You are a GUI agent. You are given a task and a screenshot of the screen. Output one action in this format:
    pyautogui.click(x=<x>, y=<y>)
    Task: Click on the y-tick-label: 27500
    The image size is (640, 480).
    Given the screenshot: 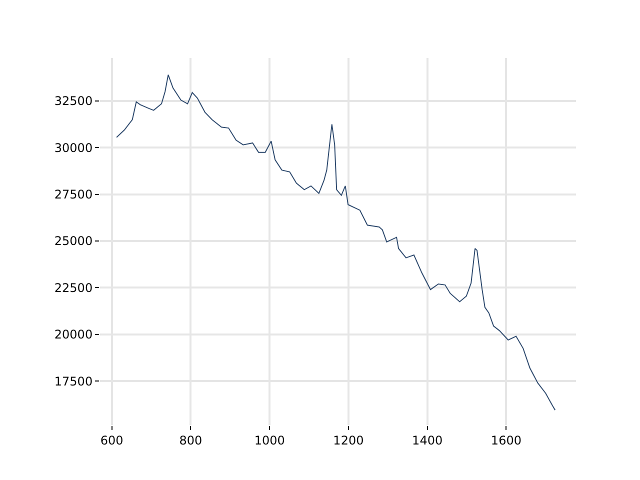 What is the action you would take?
    pyautogui.click(x=73, y=195)
    